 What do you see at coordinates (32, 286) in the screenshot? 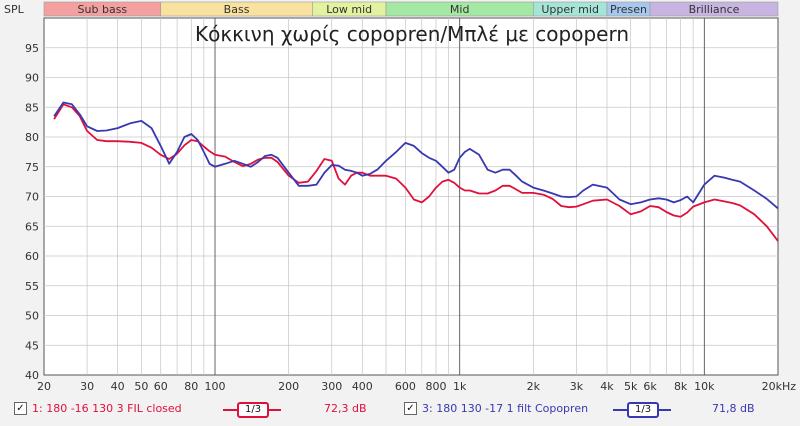
I see `y-tick-55: 55` at bounding box center [32, 286].